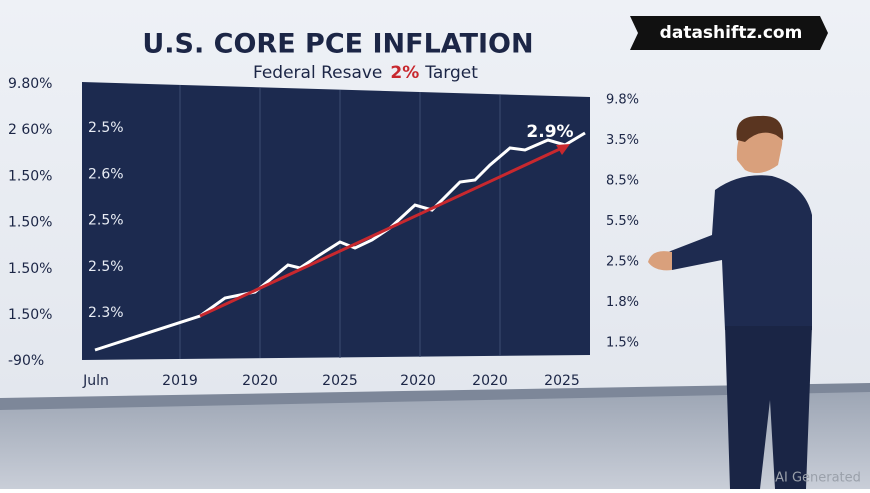 The height and width of the screenshot is (493, 870). What do you see at coordinates (622, 181) in the screenshot?
I see `right-label: 8.5%` at bounding box center [622, 181].